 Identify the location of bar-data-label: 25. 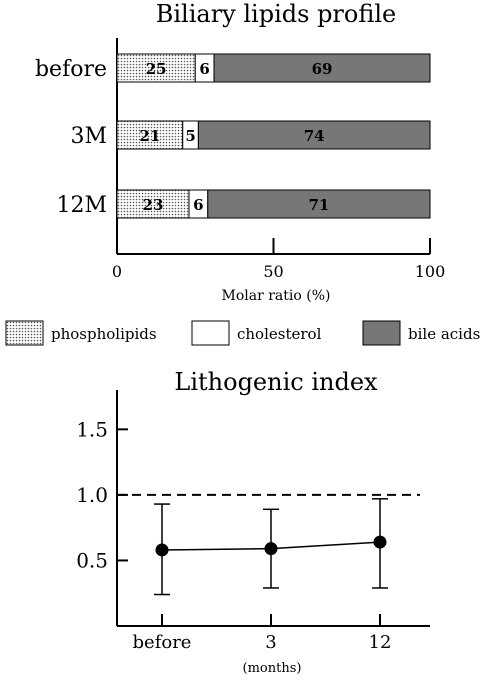
(156, 69).